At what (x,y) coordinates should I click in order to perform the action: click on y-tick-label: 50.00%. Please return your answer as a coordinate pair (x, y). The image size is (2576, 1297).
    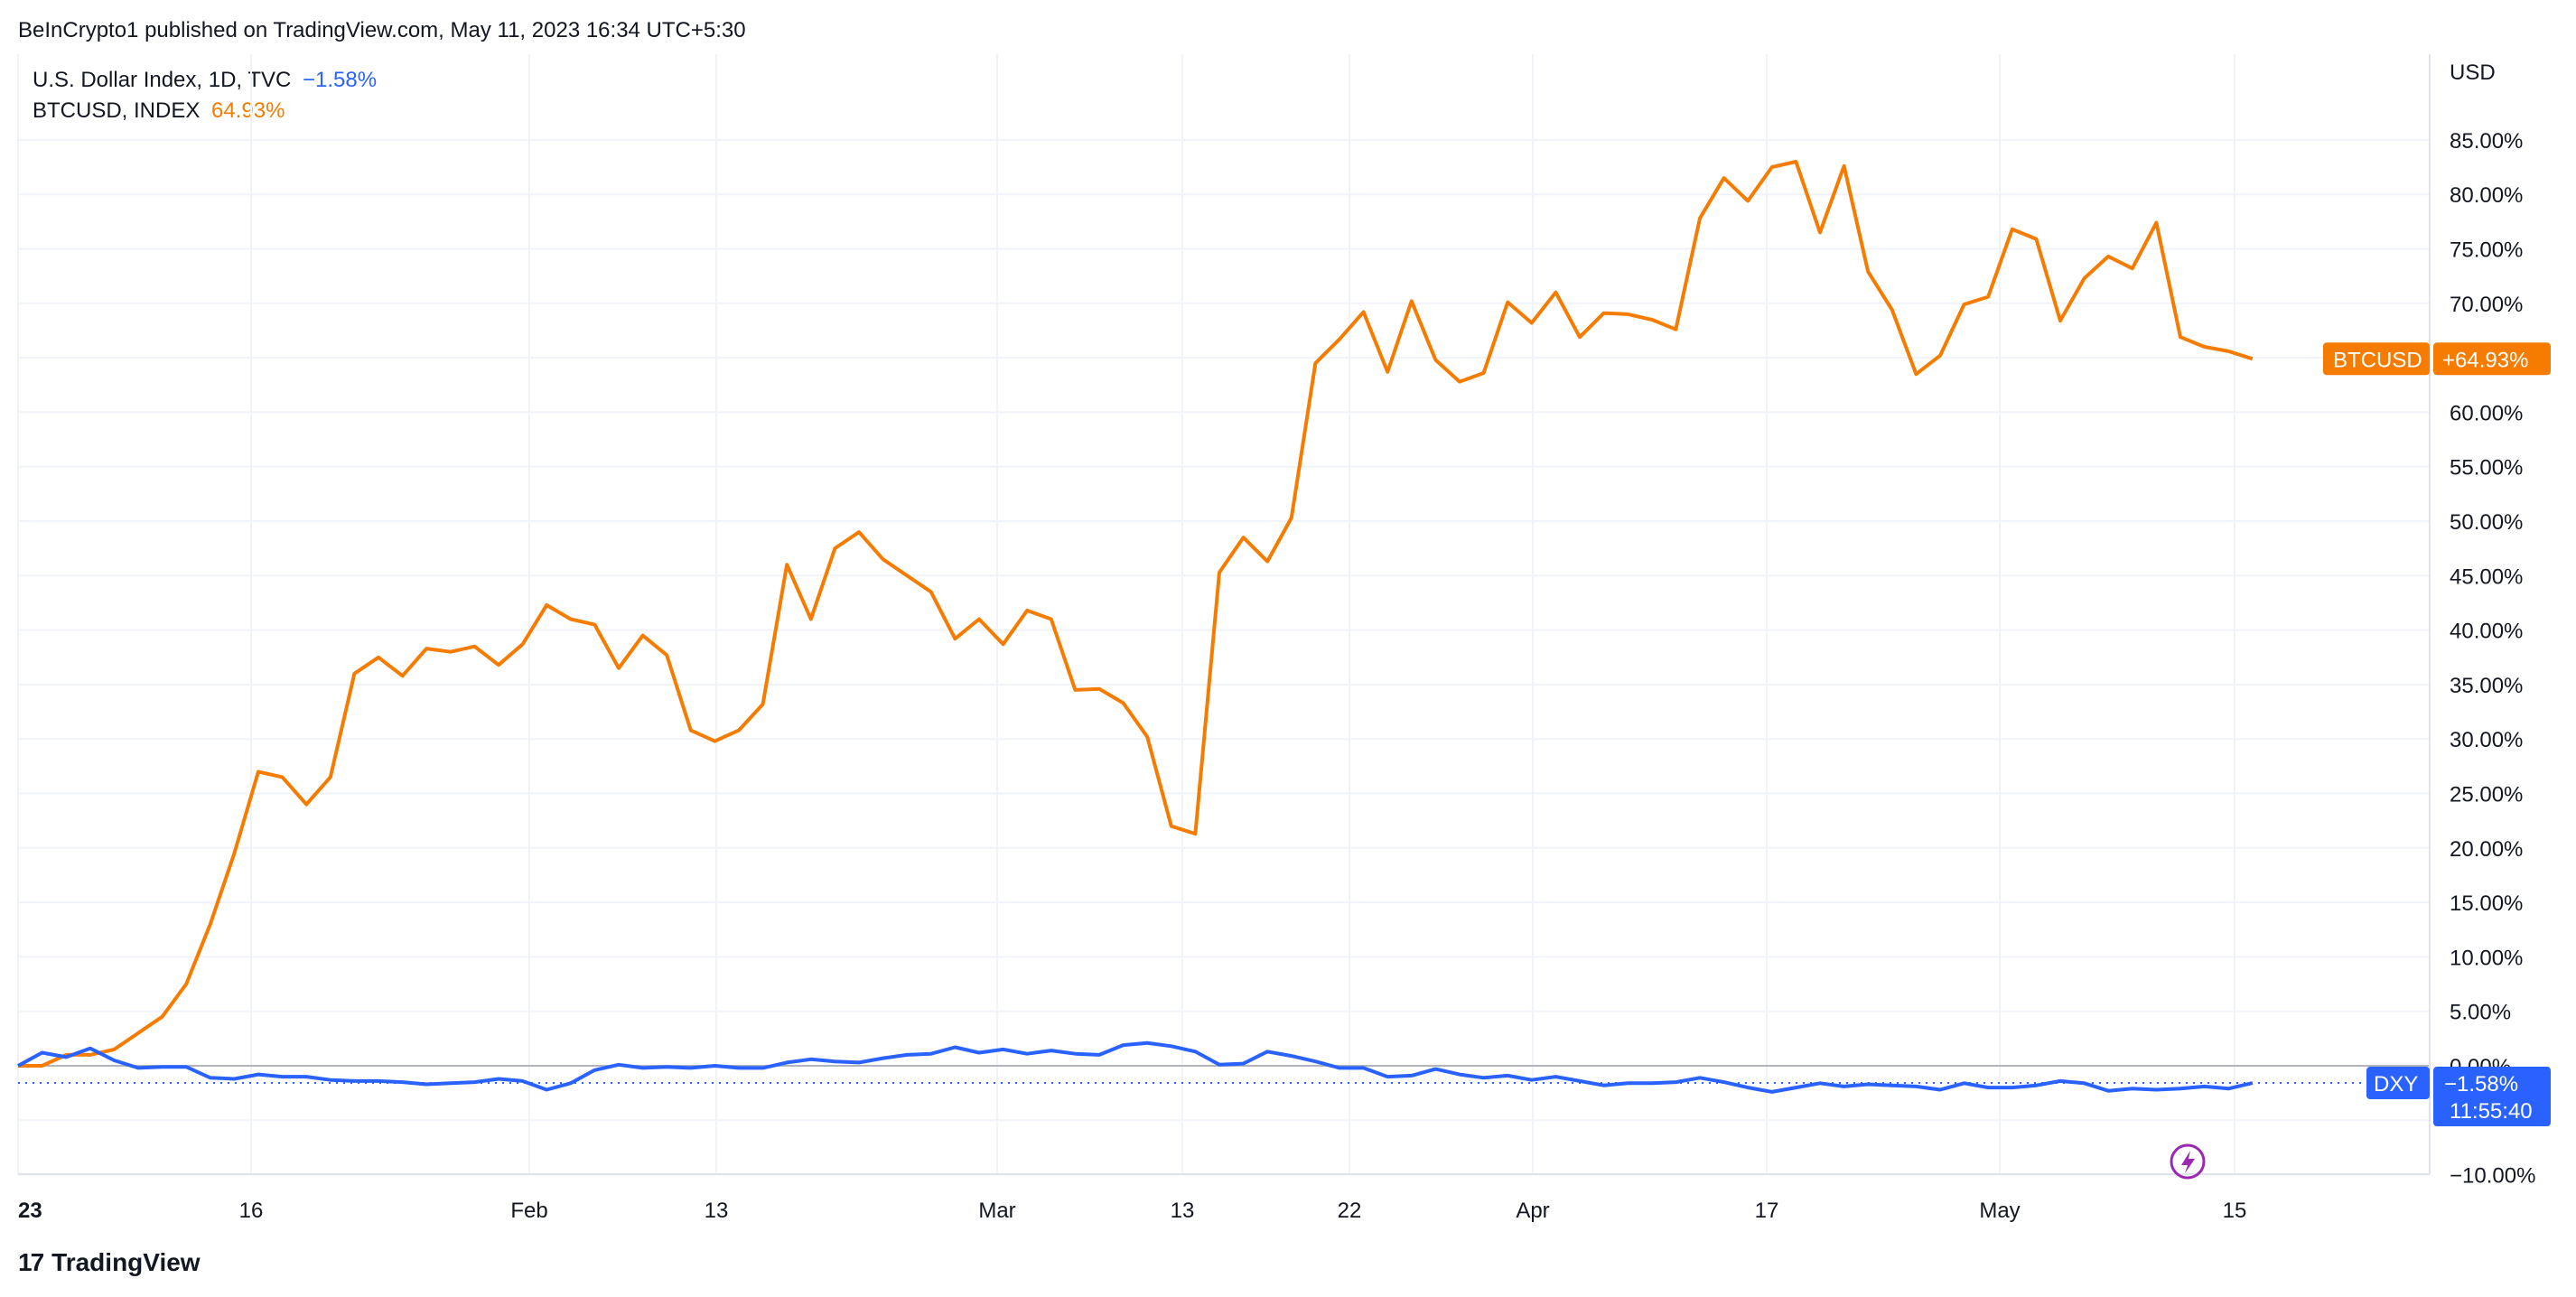
    Looking at the image, I should click on (2486, 522).